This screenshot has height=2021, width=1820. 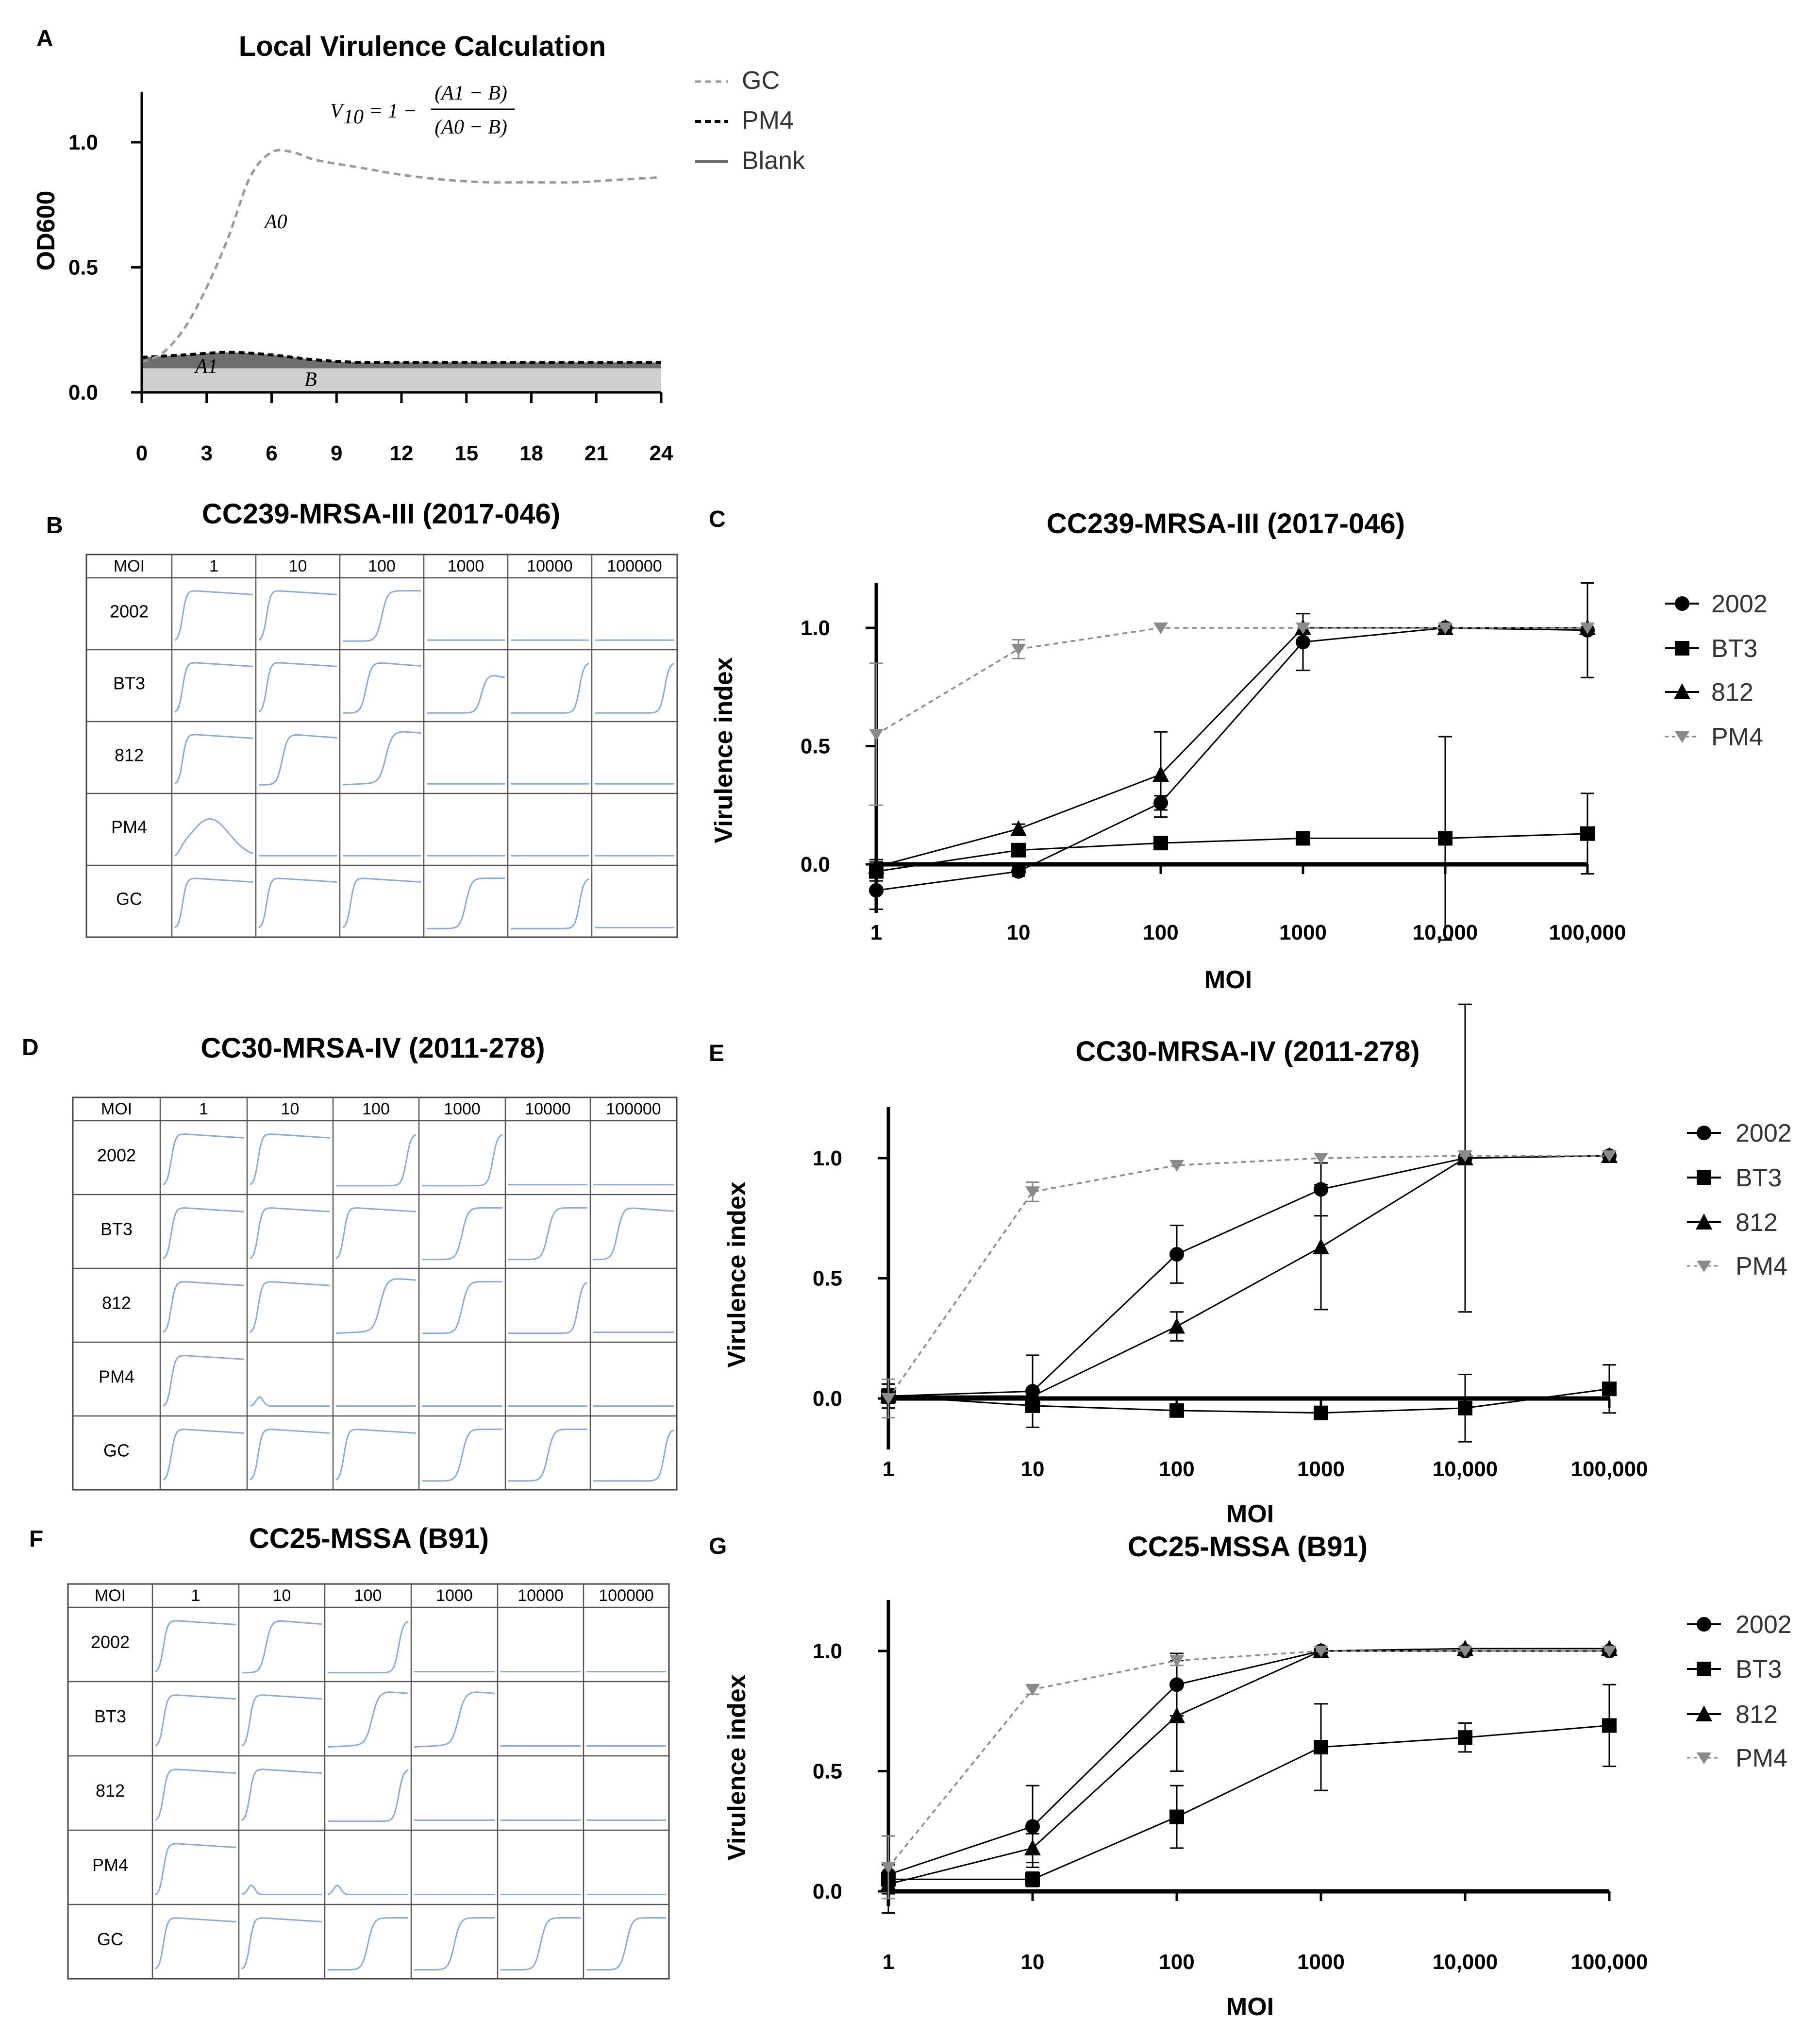 I want to click on annot-a1: A1, so click(x=206, y=366).